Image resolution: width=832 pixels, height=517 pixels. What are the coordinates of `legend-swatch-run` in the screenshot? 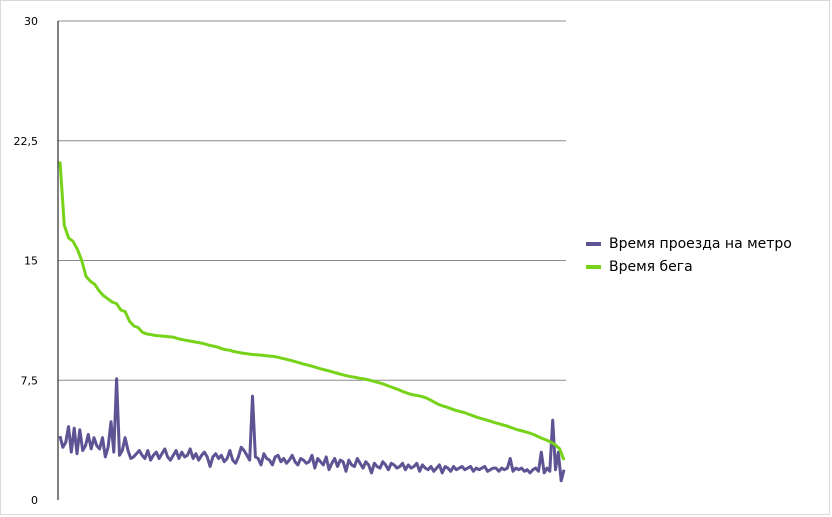 It's located at (593, 266).